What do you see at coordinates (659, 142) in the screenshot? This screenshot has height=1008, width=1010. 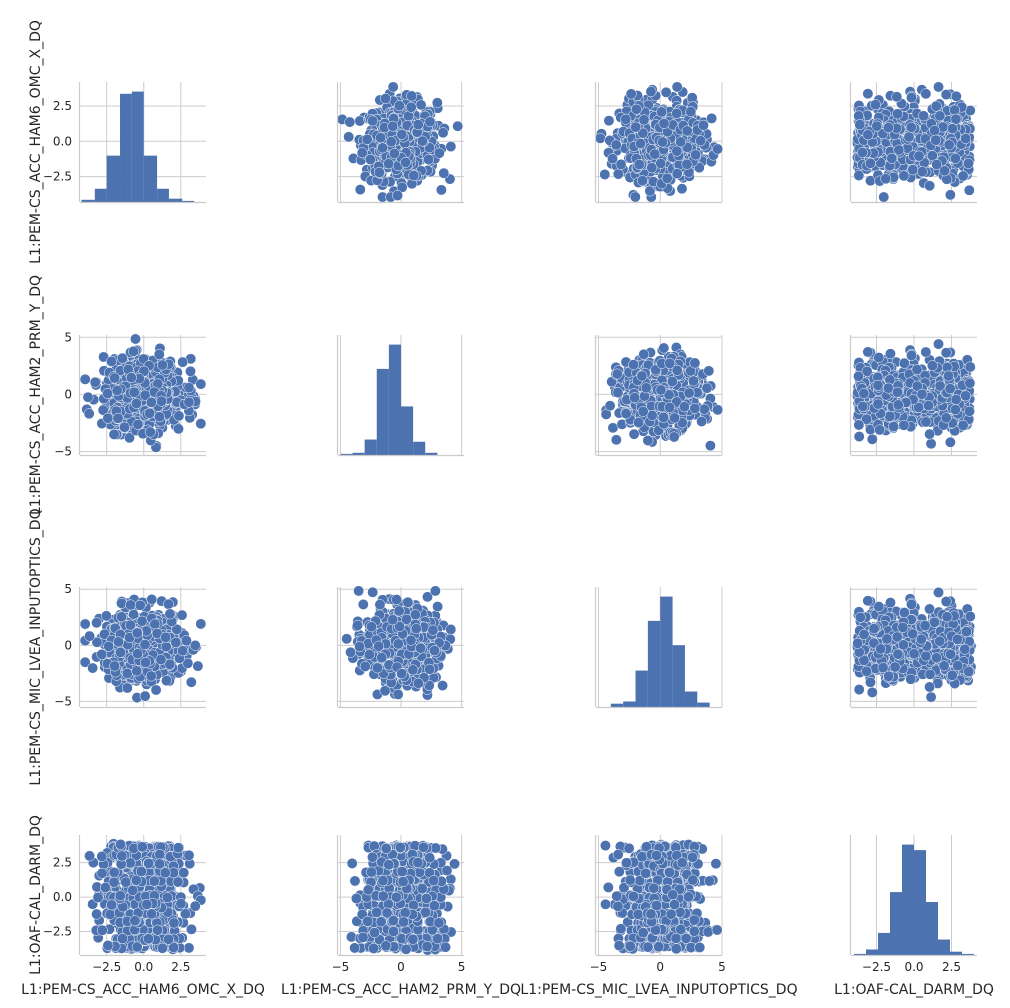 I see `subplot-r0-c2` at bounding box center [659, 142].